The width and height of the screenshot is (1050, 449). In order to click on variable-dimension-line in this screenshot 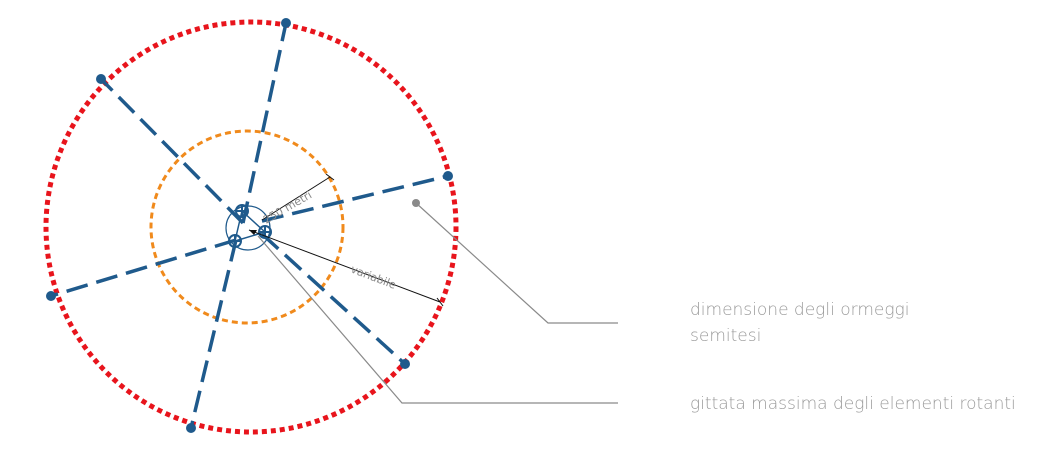, I will do `click(344, 266)`.